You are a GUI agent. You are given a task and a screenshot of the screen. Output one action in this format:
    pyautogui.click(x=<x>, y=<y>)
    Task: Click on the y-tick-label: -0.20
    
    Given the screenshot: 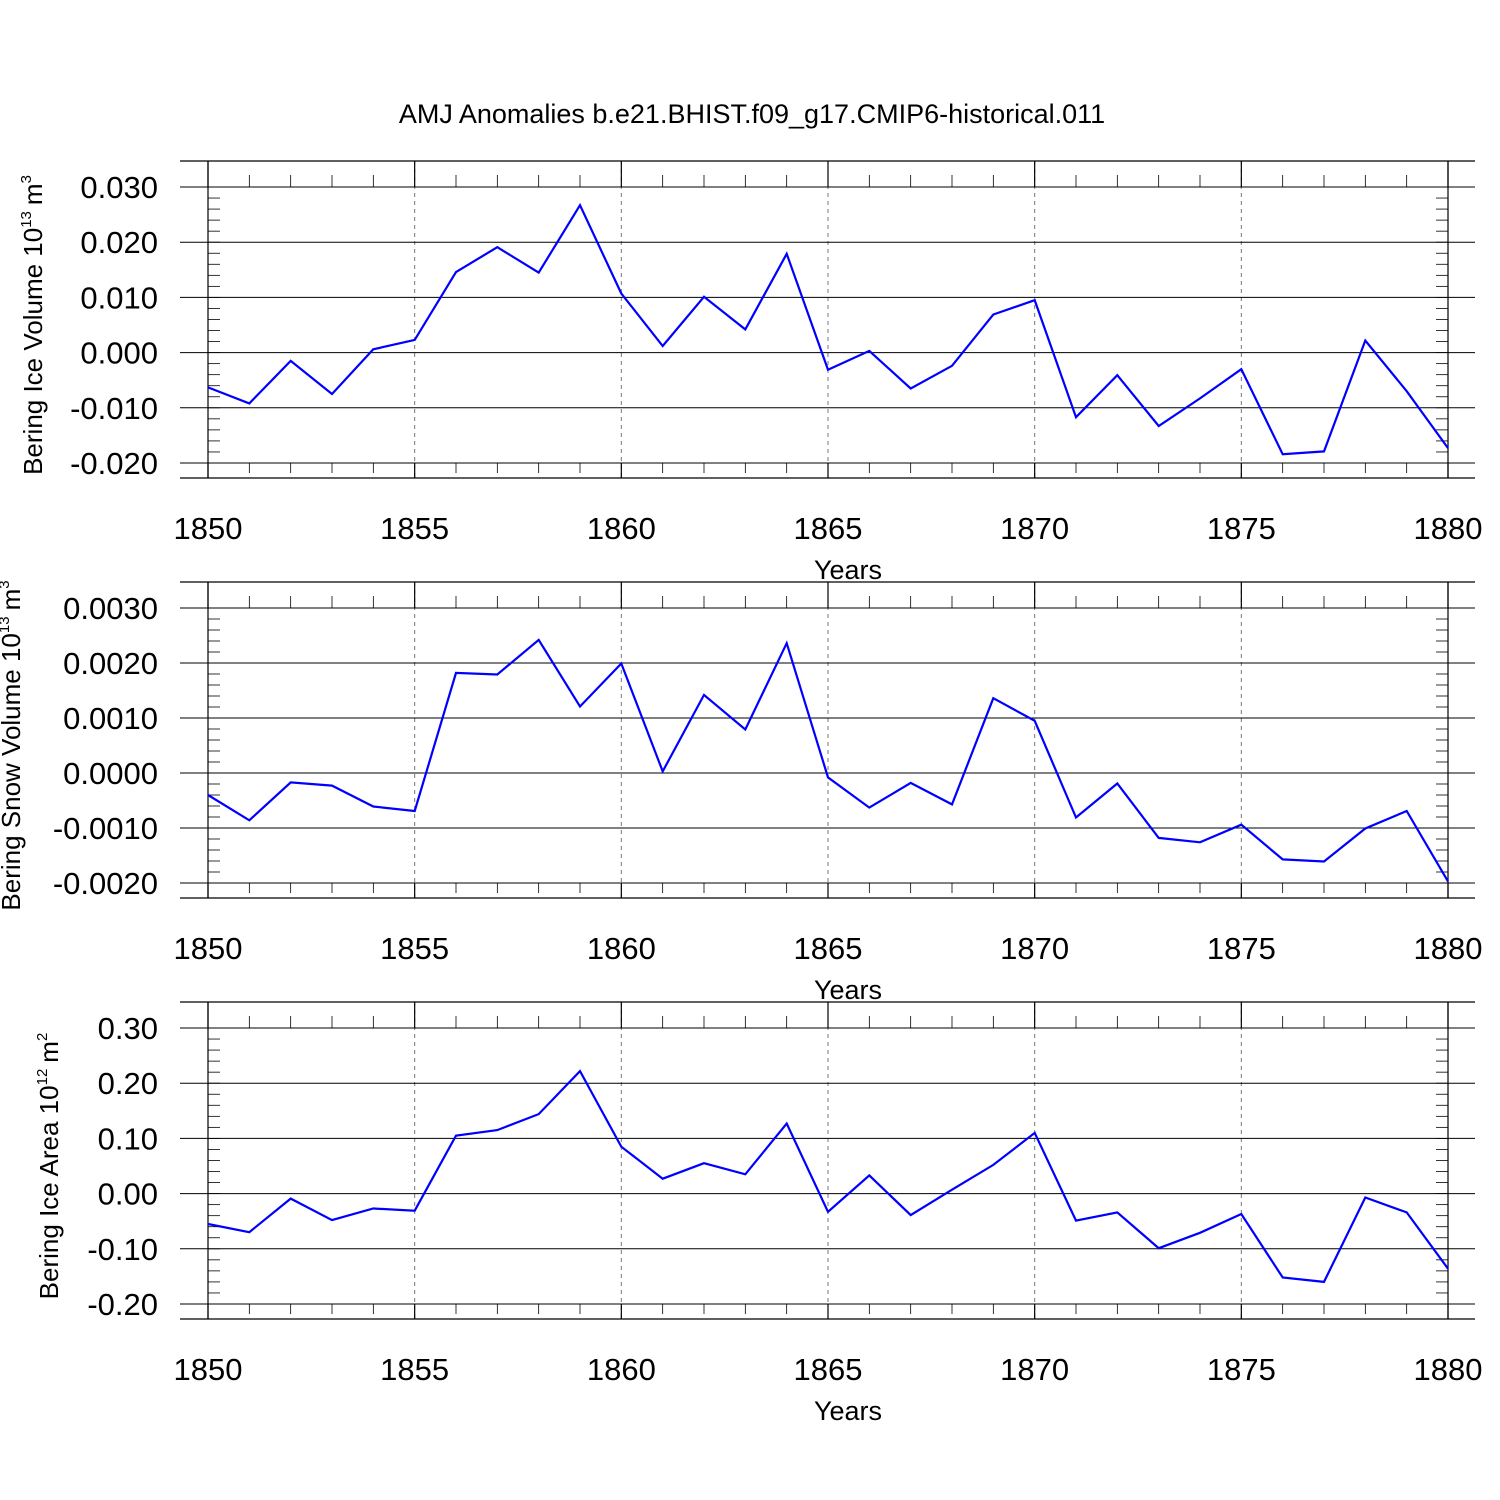 What is the action you would take?
    pyautogui.click(x=122, y=1304)
    